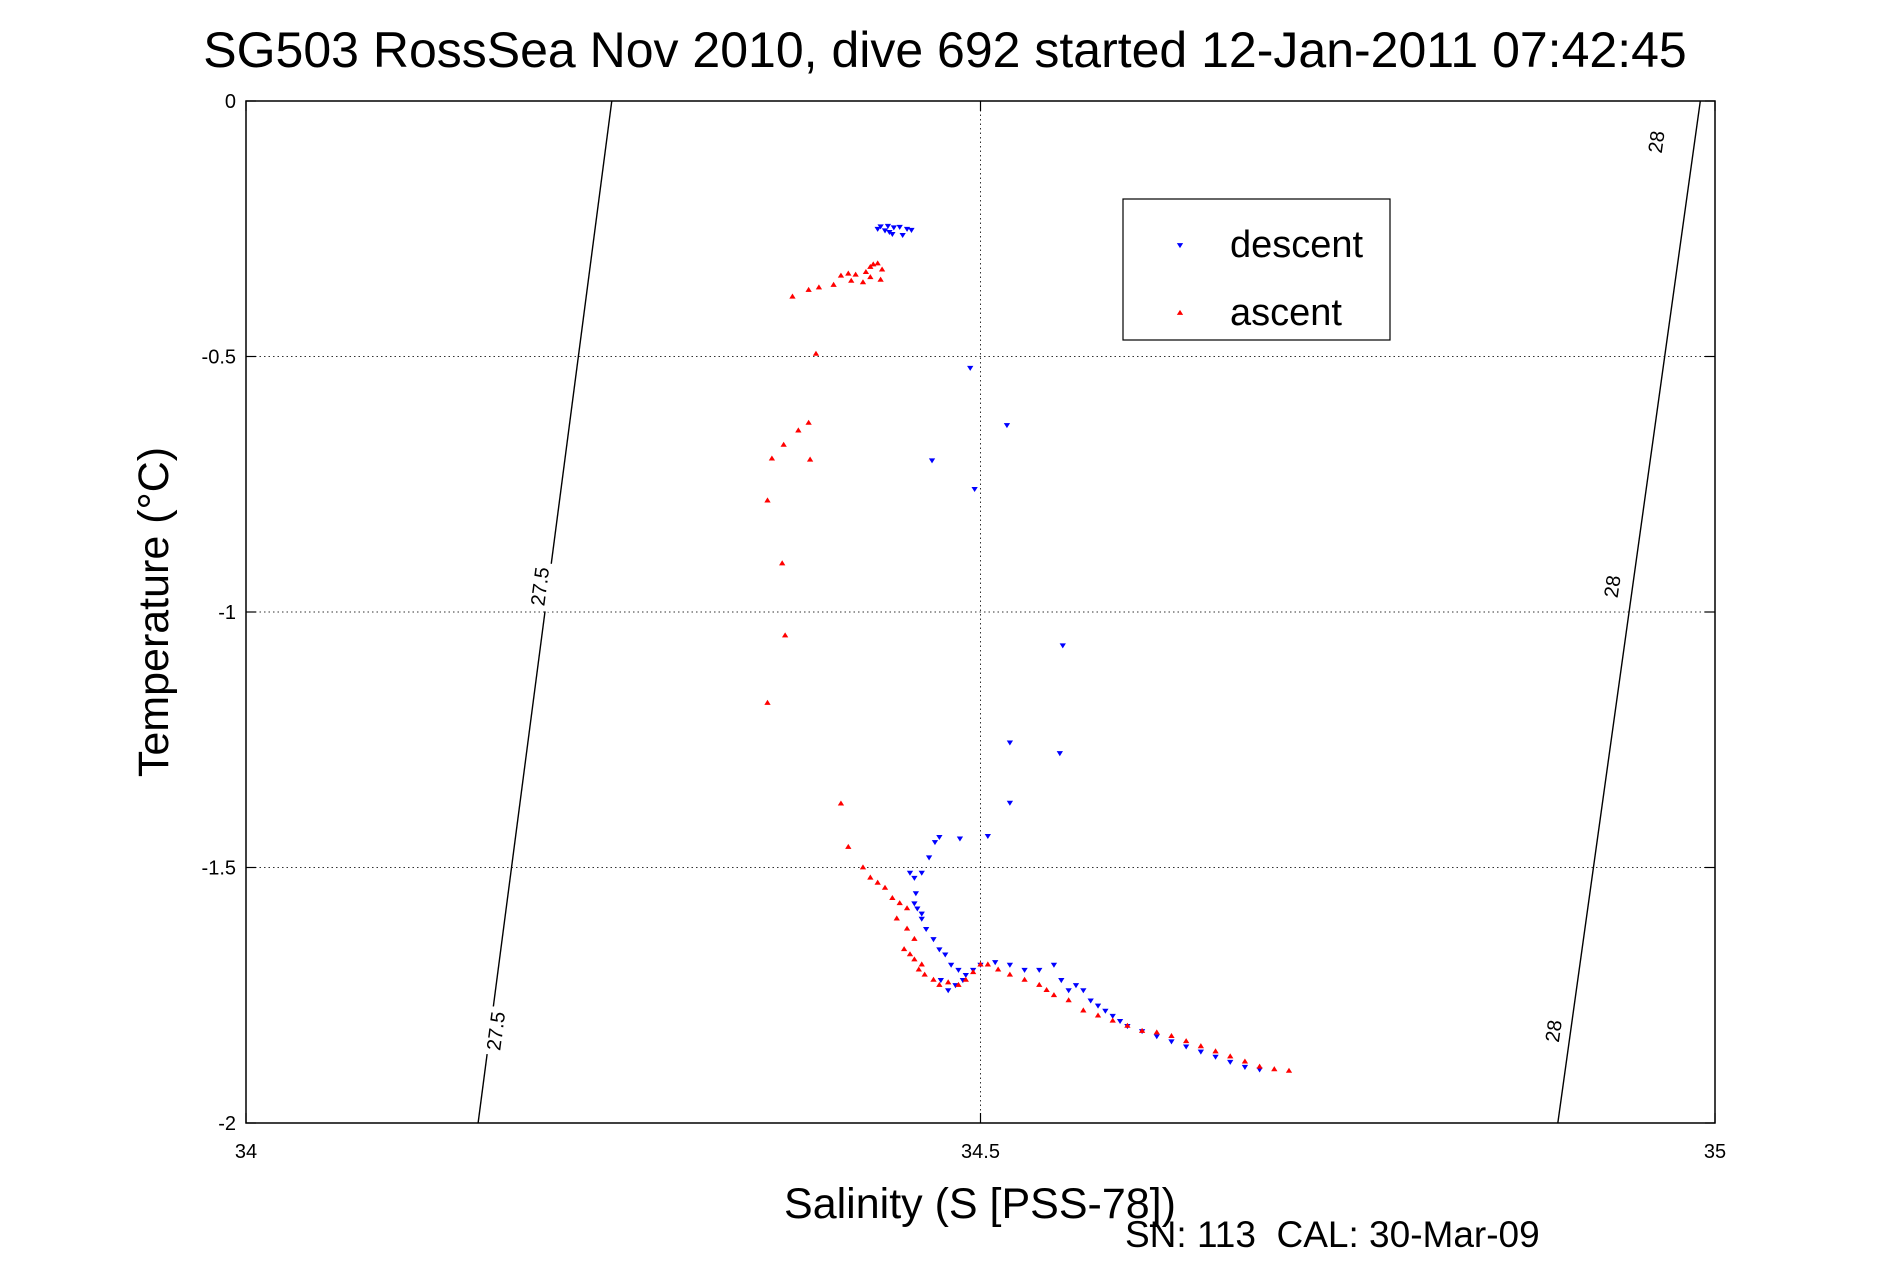 Image resolution: width=1891 pixels, height=1262 pixels. Describe the element at coordinates (1180, 312) in the screenshot. I see `ascent-marker` at that location.